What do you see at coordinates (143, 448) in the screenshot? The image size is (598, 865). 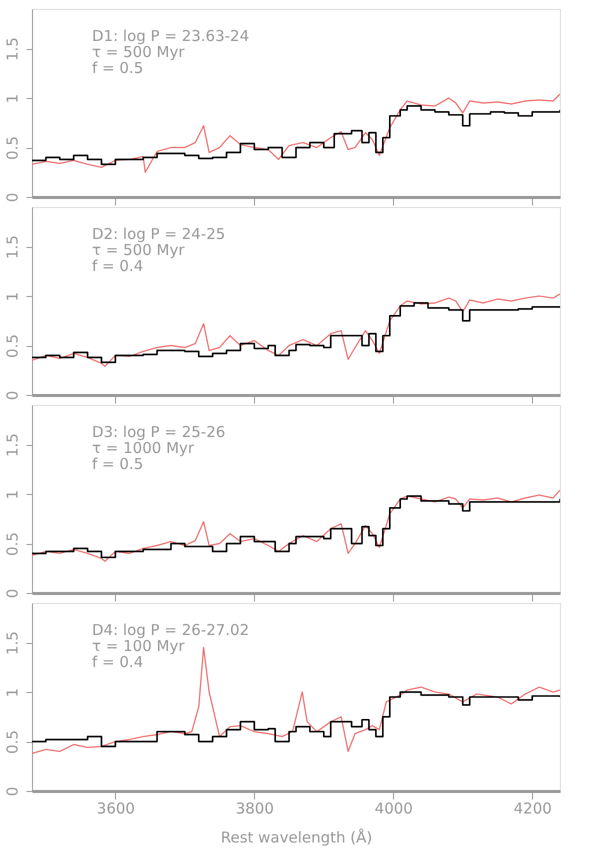 I see `annotation: τ = 1000 Myr` at bounding box center [143, 448].